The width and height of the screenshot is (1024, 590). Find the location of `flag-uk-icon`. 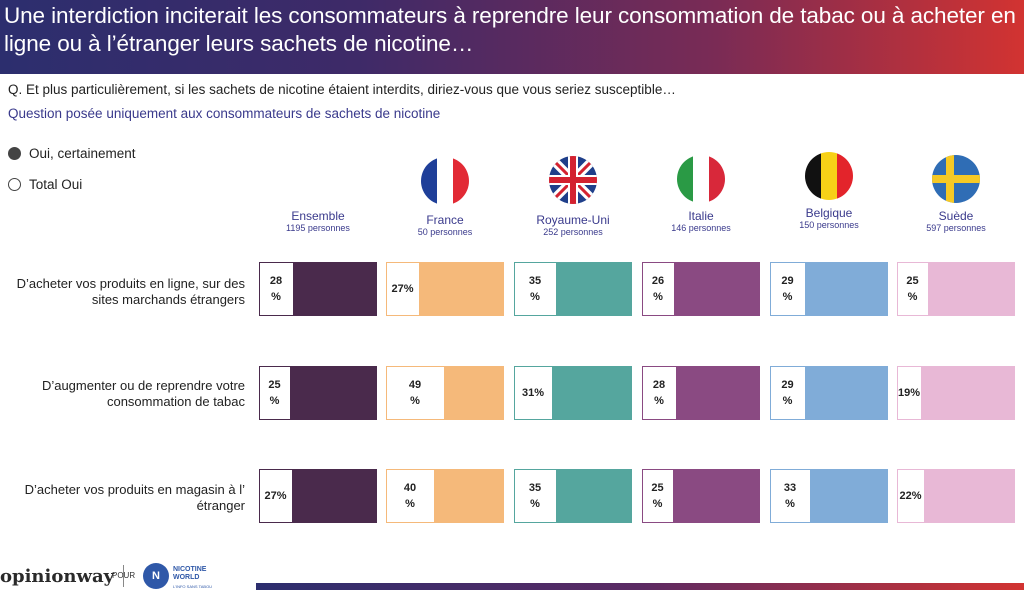

flag-uk-icon is located at coordinates (573, 180).